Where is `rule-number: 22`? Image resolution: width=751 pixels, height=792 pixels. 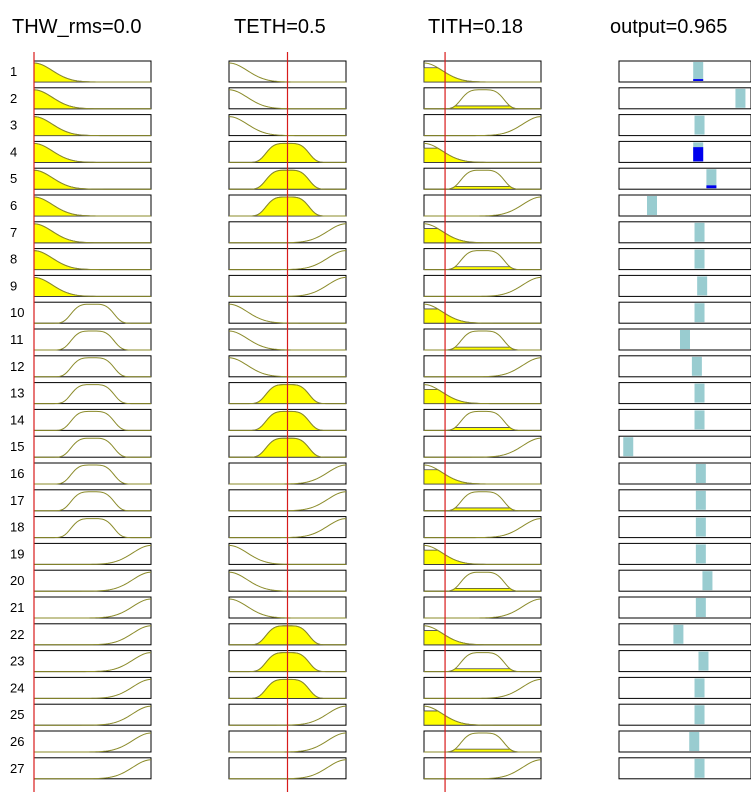
rule-number: 22 is located at coordinates (17, 634).